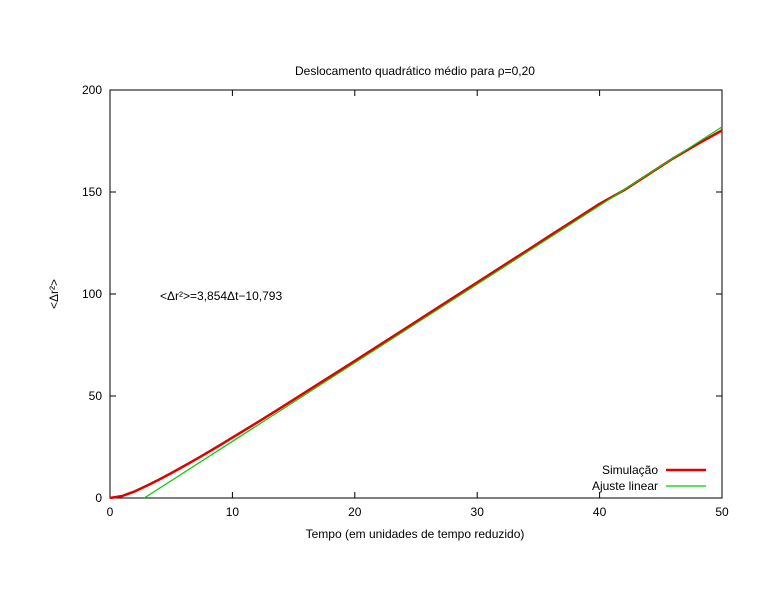 The height and width of the screenshot is (600, 776). What do you see at coordinates (649, 478) in the screenshot?
I see `legend: Simulação Ajuste linear` at bounding box center [649, 478].